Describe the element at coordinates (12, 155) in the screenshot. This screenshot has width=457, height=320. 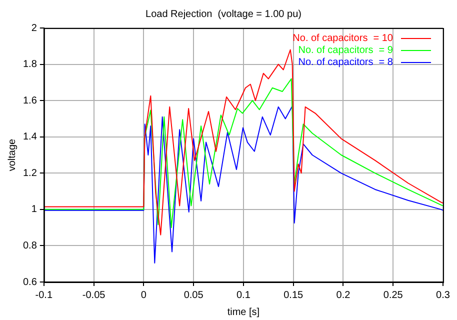
I see `y-axis-title: voltage` at that location.